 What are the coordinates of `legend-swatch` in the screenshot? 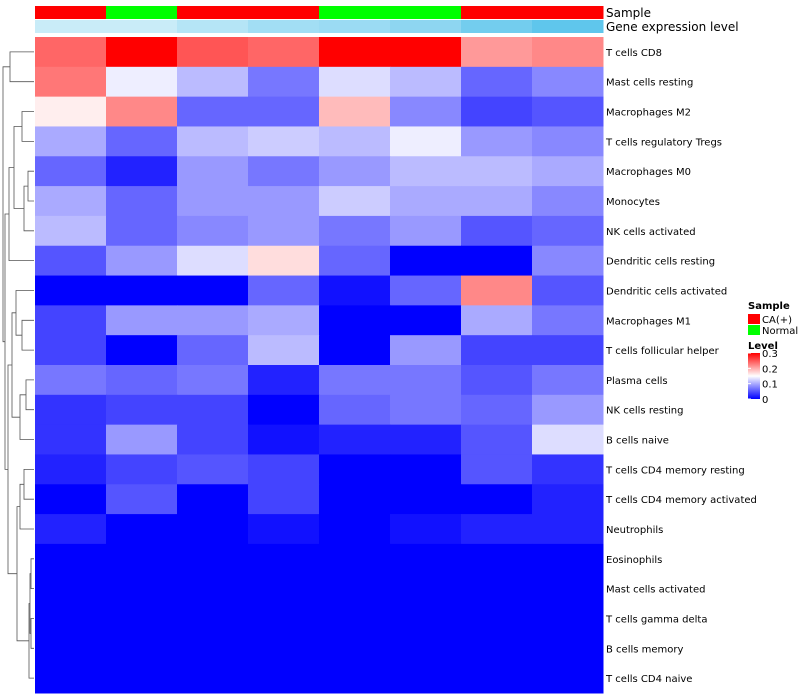 It's located at (754, 319).